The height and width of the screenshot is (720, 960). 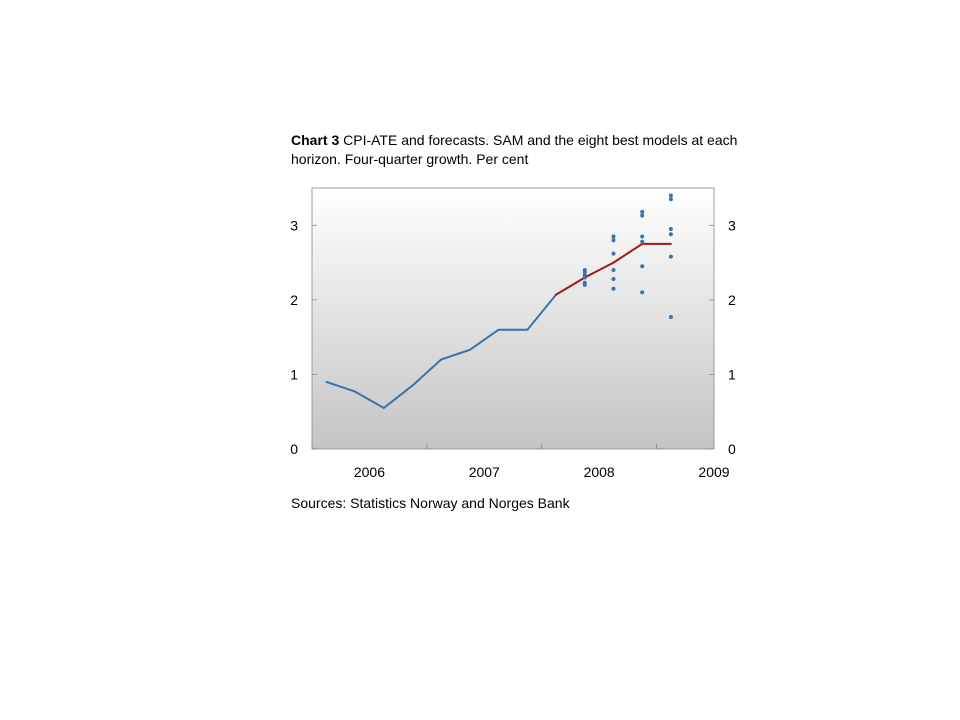 What do you see at coordinates (369, 472) in the screenshot?
I see `x-tick-label: 2006` at bounding box center [369, 472].